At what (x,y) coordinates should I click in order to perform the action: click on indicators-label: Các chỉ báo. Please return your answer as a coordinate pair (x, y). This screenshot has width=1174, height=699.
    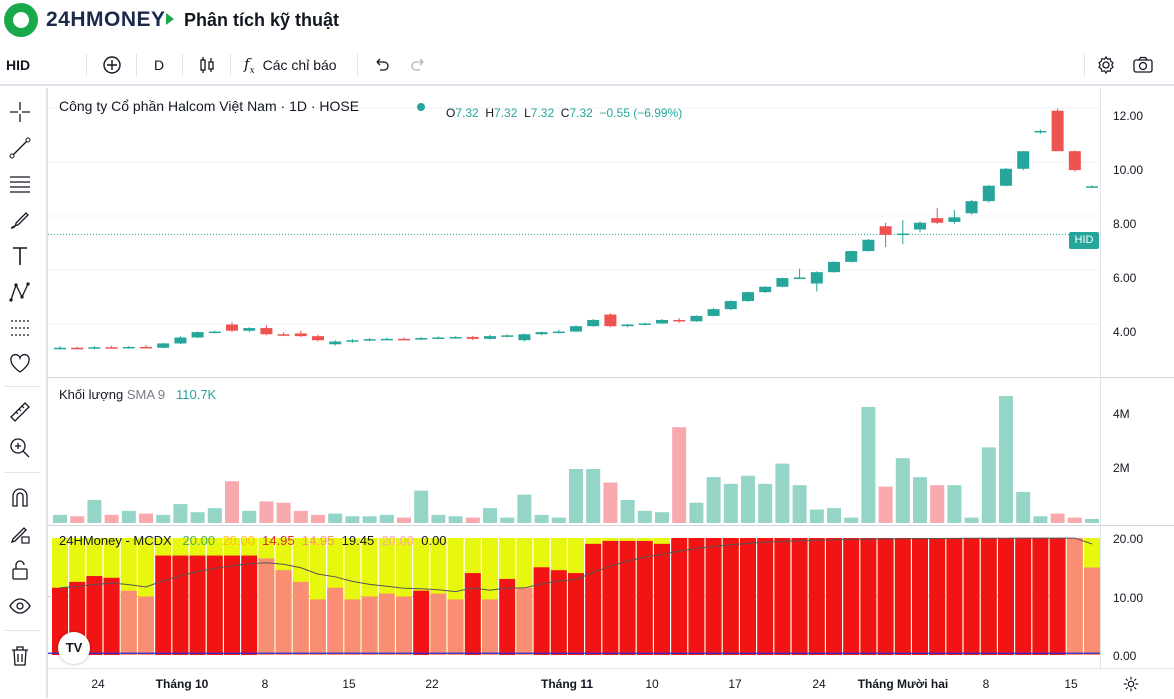
    Looking at the image, I should click on (299, 65).